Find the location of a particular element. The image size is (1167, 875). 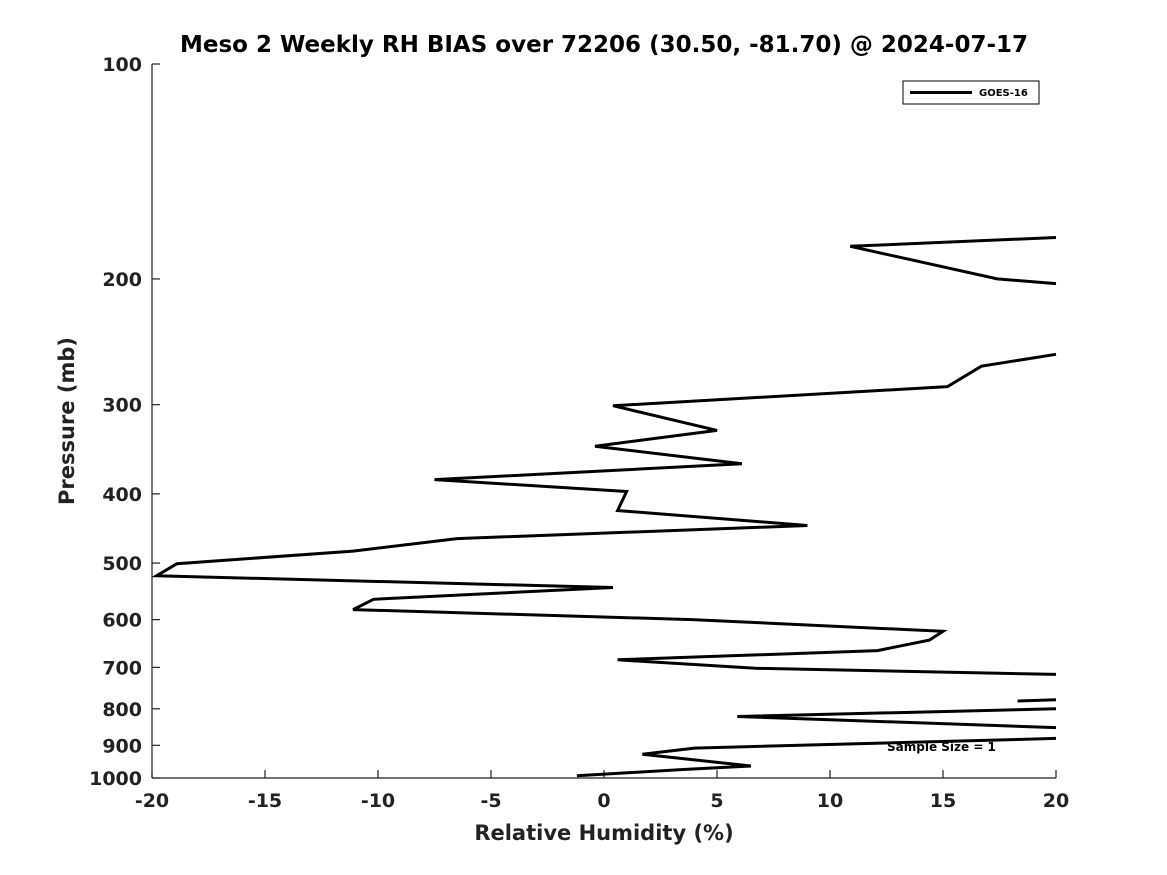

y-tick-label: 900 is located at coordinates (122, 746).